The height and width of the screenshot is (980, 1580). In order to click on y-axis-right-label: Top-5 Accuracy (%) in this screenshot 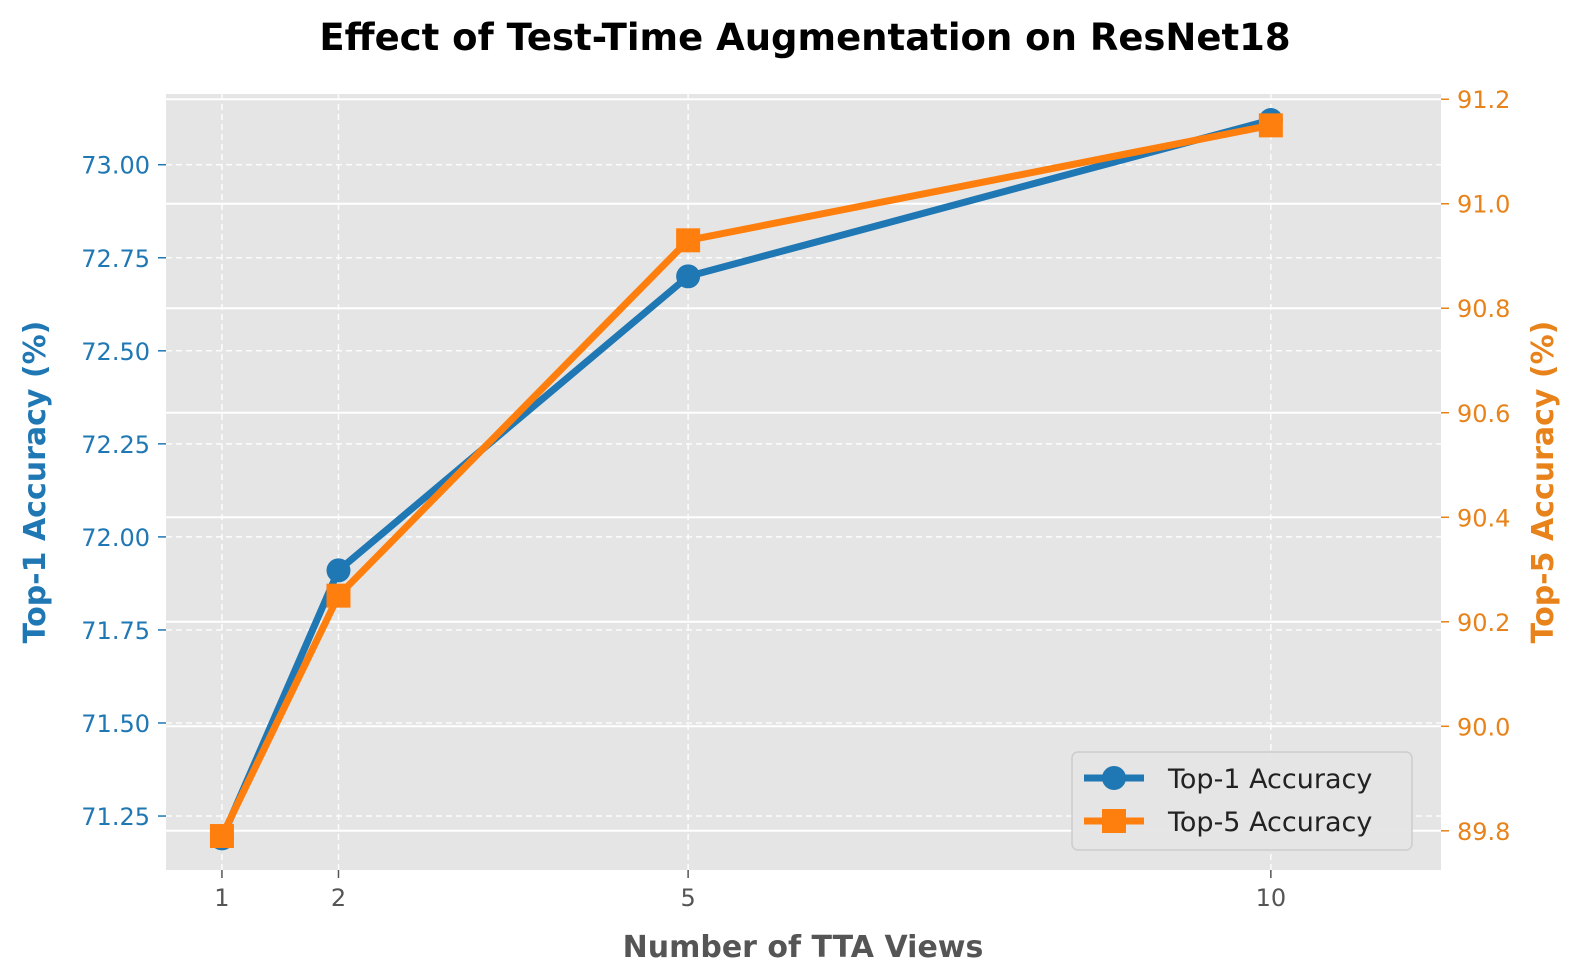, I will do `click(1543, 482)`.